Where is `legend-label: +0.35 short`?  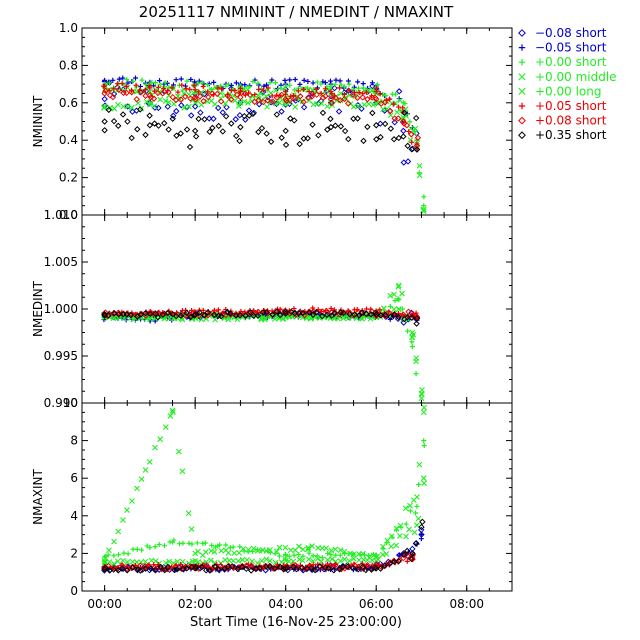
legend-label: +0.35 short is located at coordinates (571, 135).